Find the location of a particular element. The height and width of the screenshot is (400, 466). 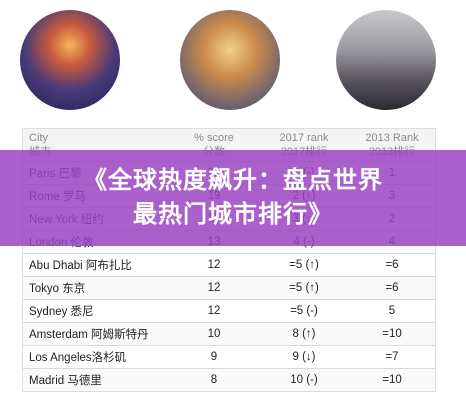

table-row: Los Angeles洛杉矶 9 9 (↓) =7 is located at coordinates (229, 356).